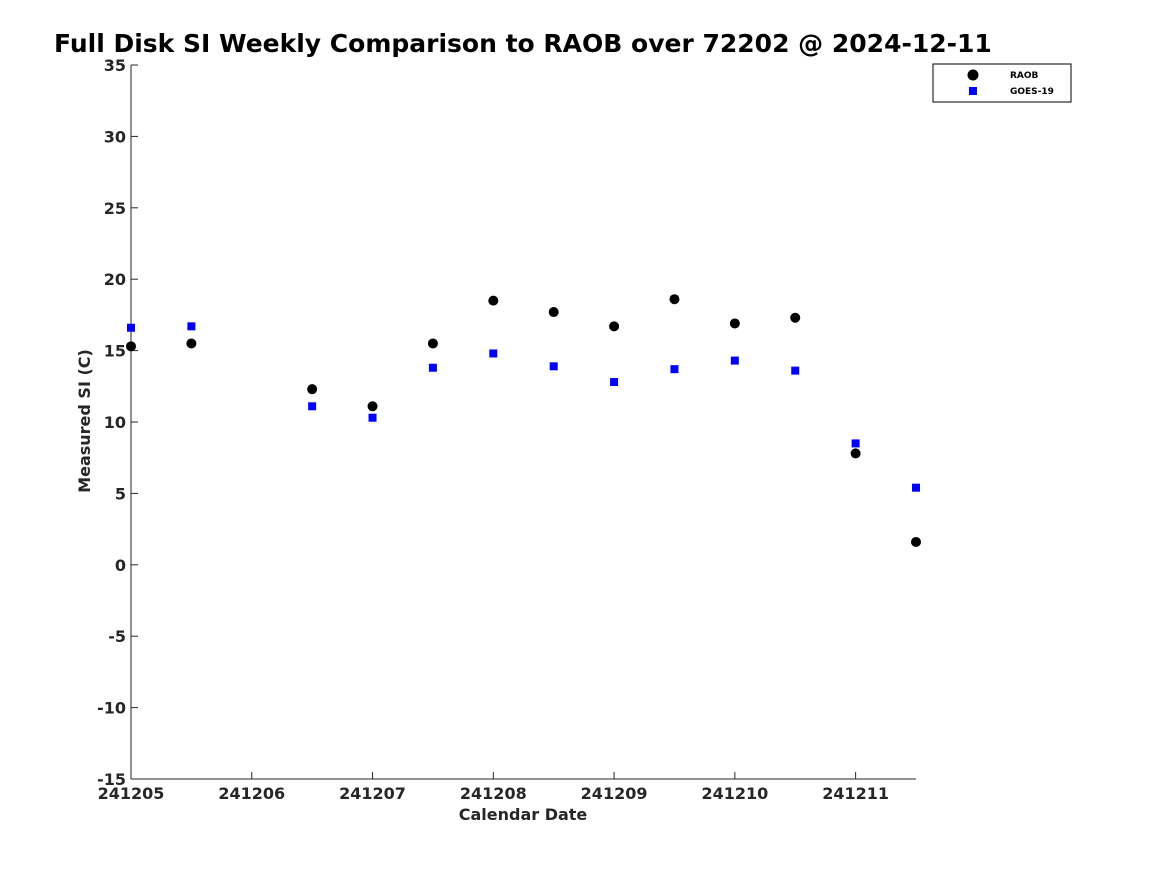 Image resolution: width=1167 pixels, height=875 pixels. What do you see at coordinates (973, 91) in the screenshot?
I see `legend-marker-goes` at bounding box center [973, 91].